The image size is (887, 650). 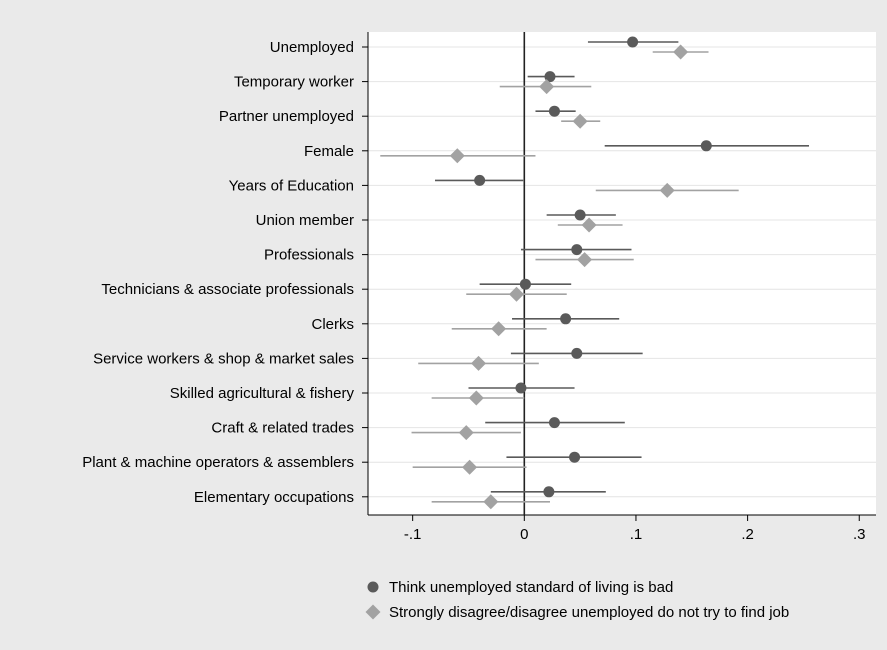 I want to click on x-tick-label: .3, so click(x=859, y=534).